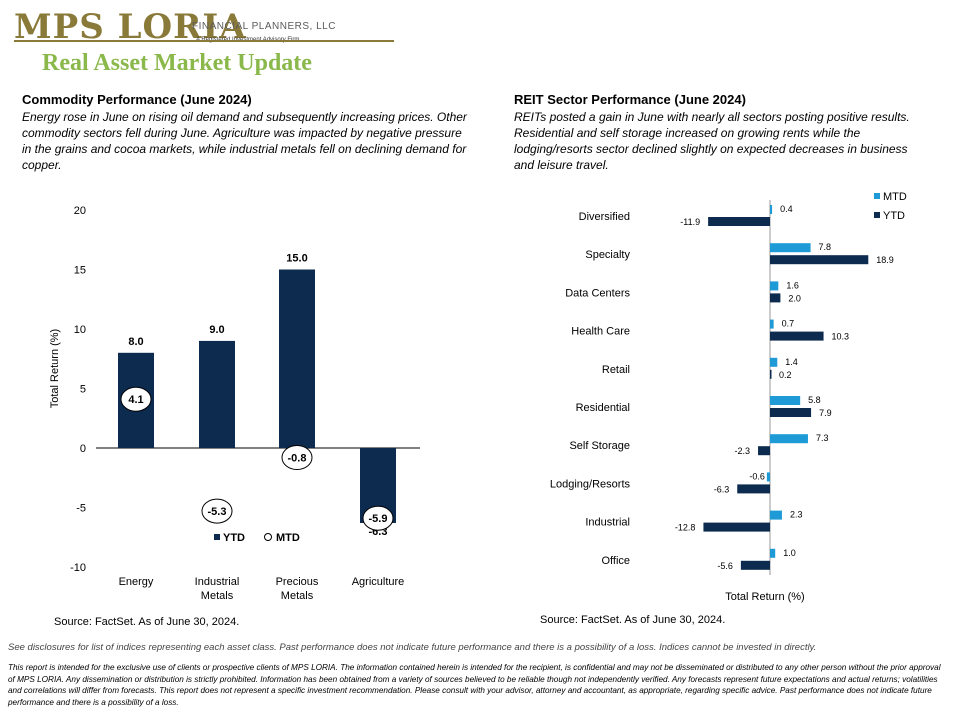  What do you see at coordinates (296, 259) in the screenshot?
I see `ytd-data-label: 15.0` at bounding box center [296, 259].